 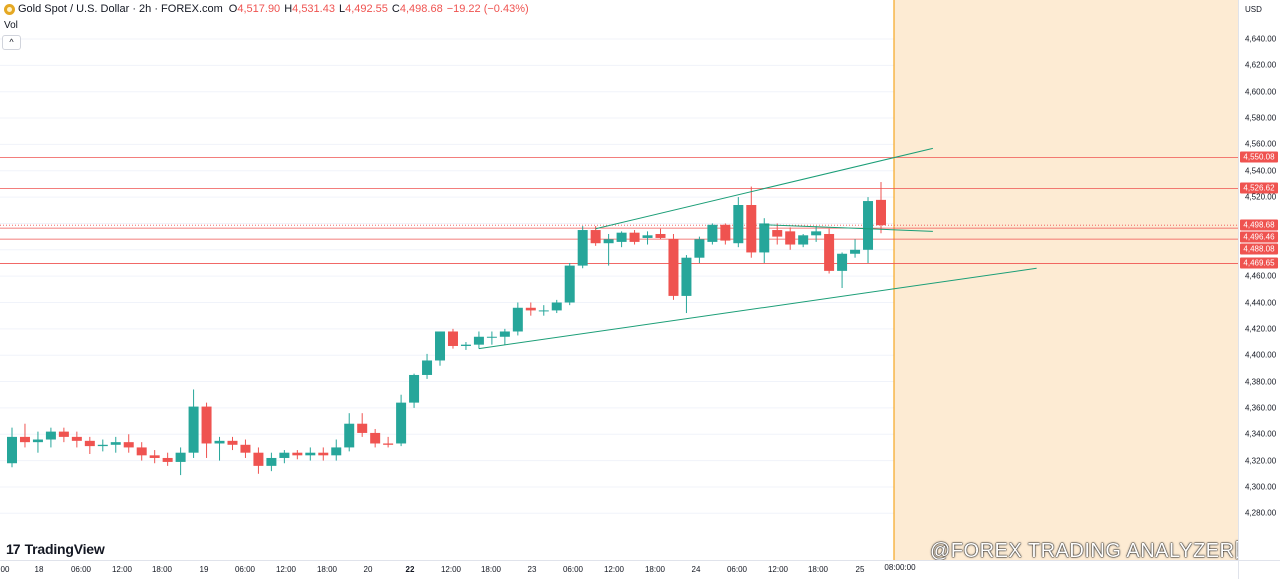 What do you see at coordinates (487, 9) in the screenshot?
I see `change-value: −19.22 (−0.43%)` at bounding box center [487, 9].